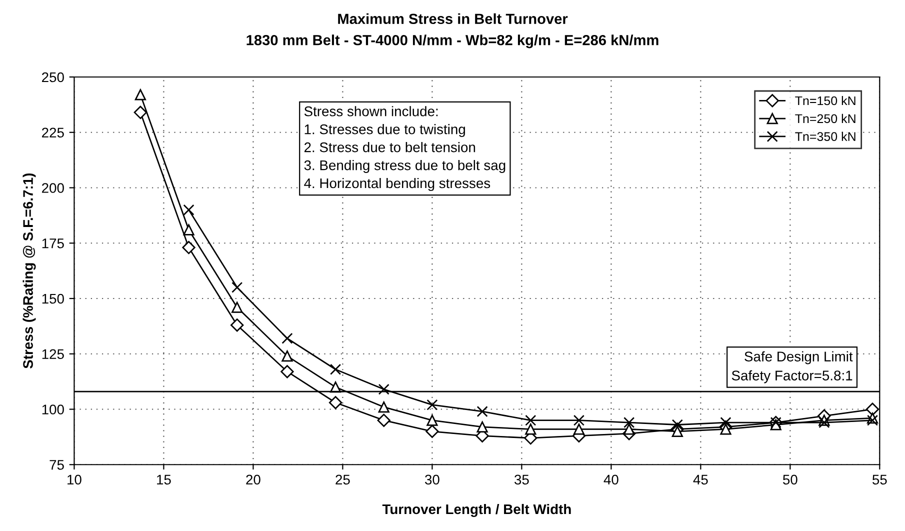 This screenshot has width=905, height=531. Describe the element at coordinates (476, 510) in the screenshot. I see `x-axis-title: Turnover Length / Belt Width` at that location.